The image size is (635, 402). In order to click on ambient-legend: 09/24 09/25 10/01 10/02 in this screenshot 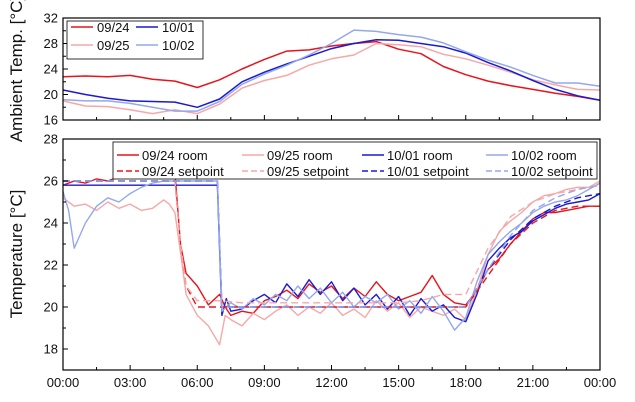, I will do `click(135, 40)`.